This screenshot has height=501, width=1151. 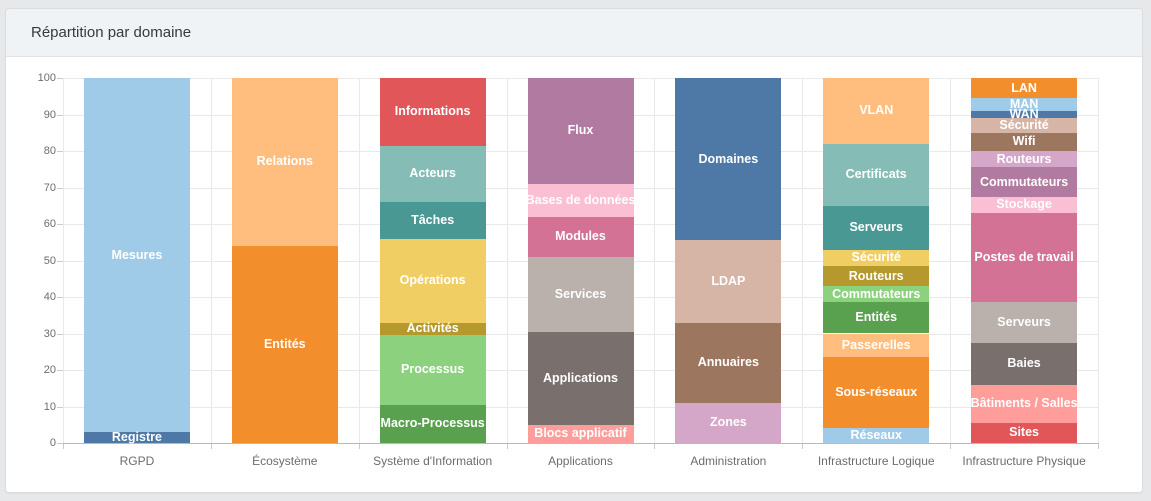 I want to click on bar-segment-label: Modules, so click(x=580, y=236).